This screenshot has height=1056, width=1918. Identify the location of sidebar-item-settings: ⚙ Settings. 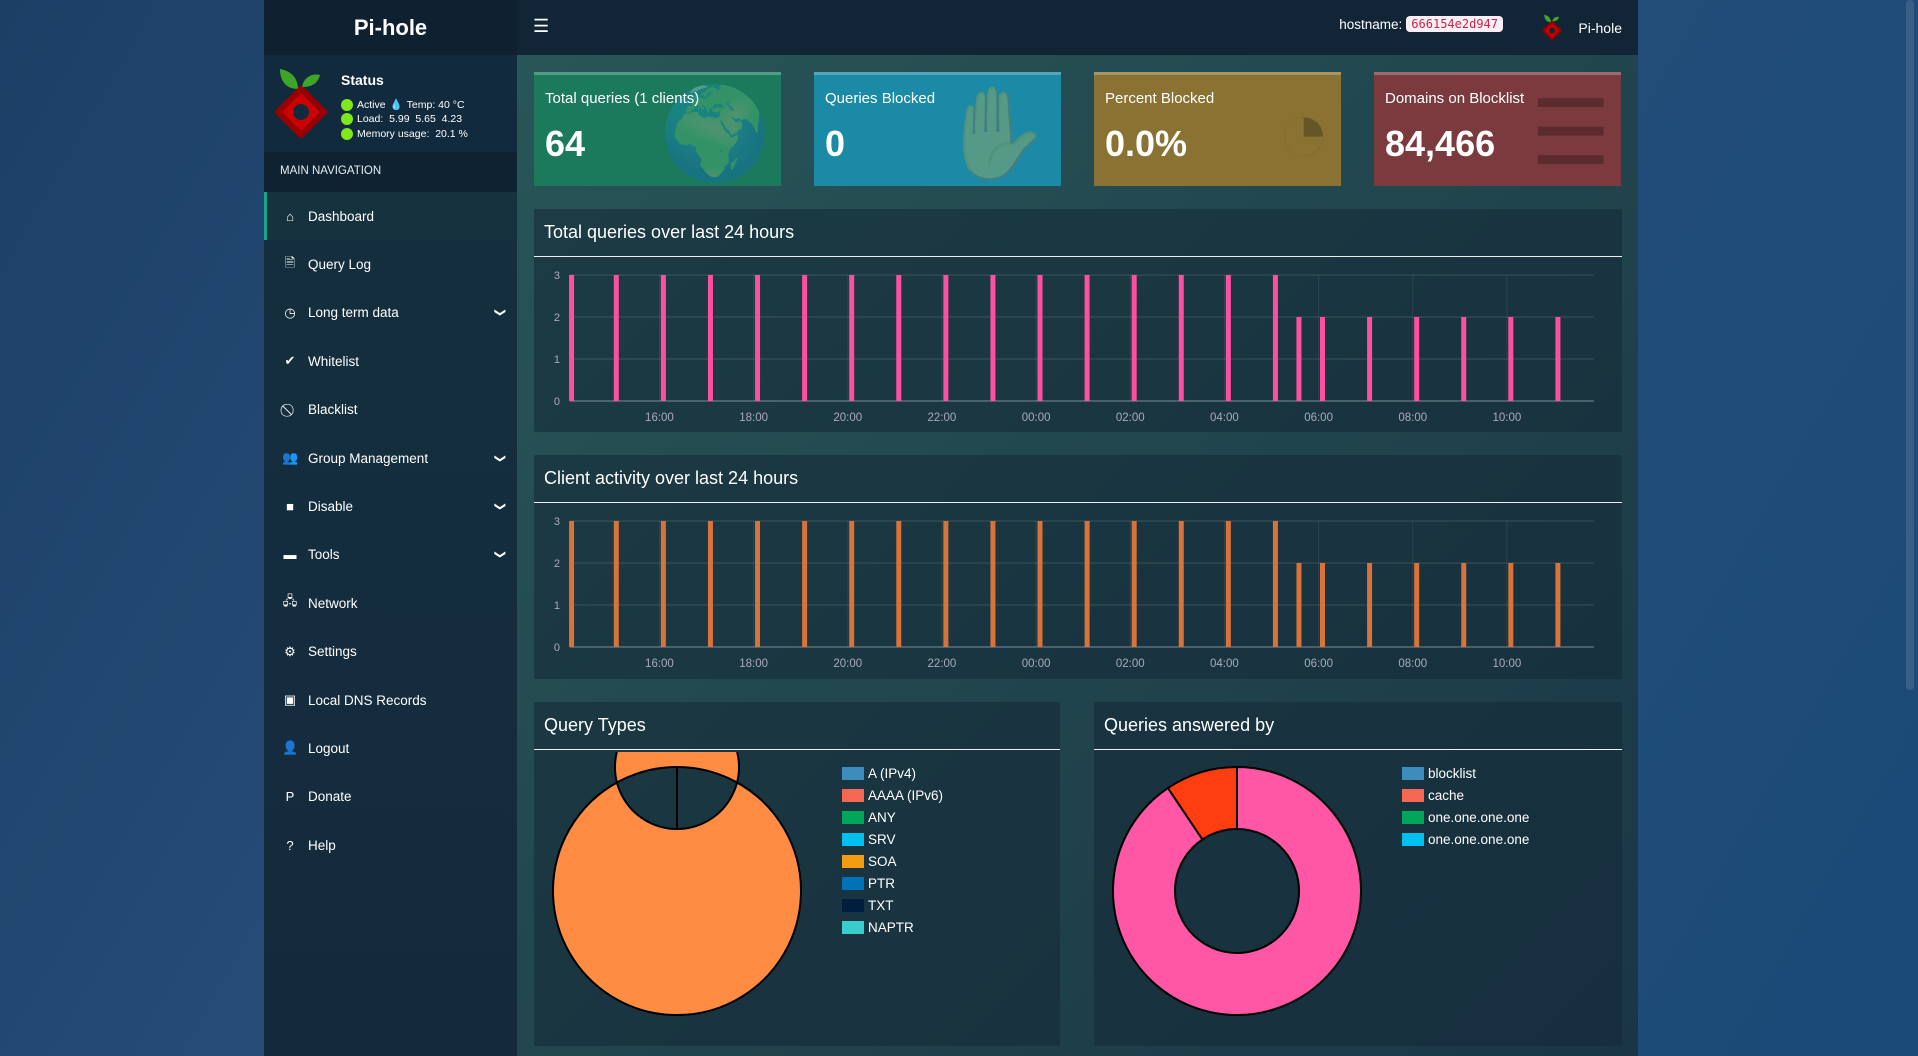
(390, 652).